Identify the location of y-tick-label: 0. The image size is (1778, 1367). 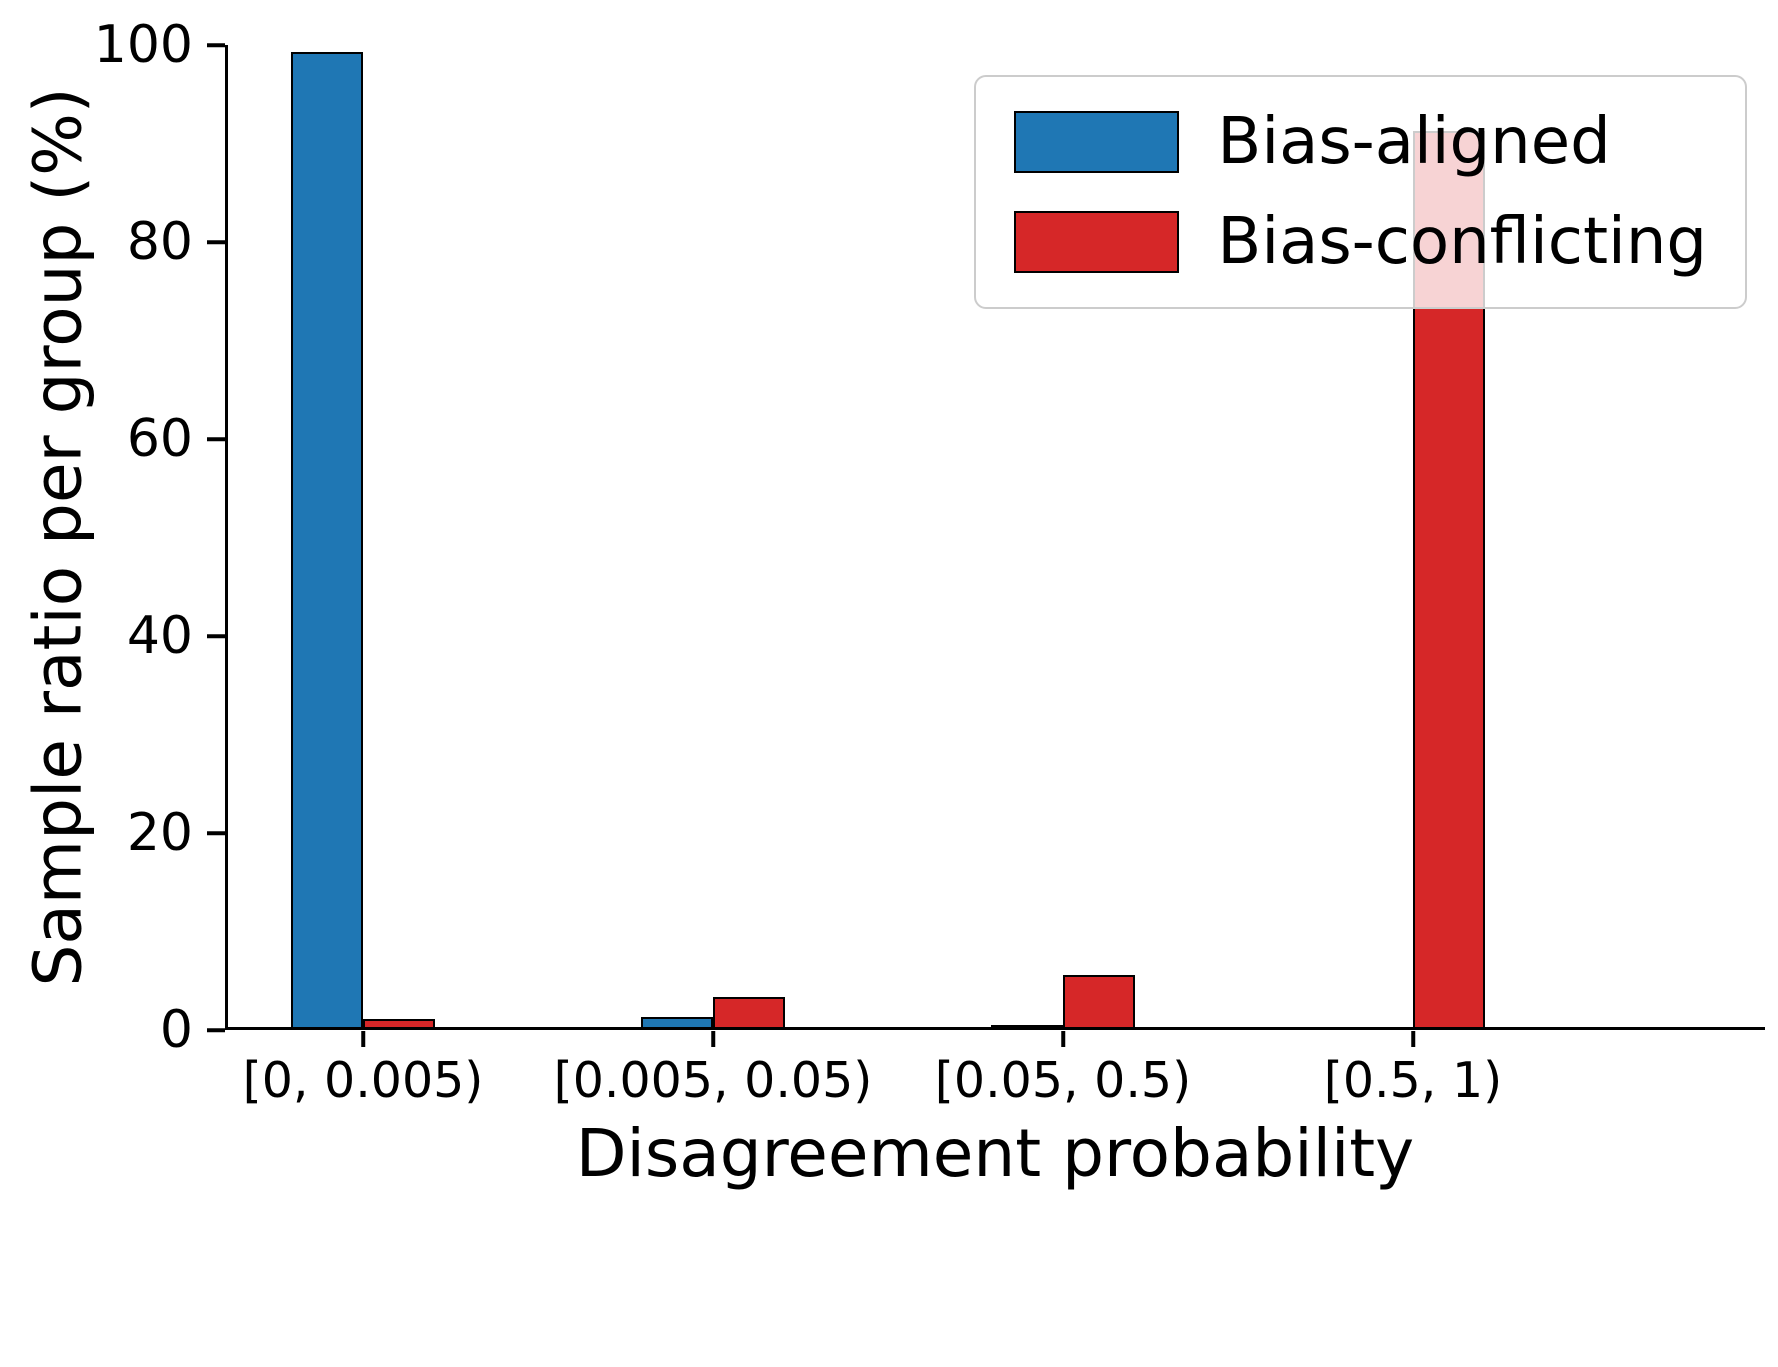
(176, 1030).